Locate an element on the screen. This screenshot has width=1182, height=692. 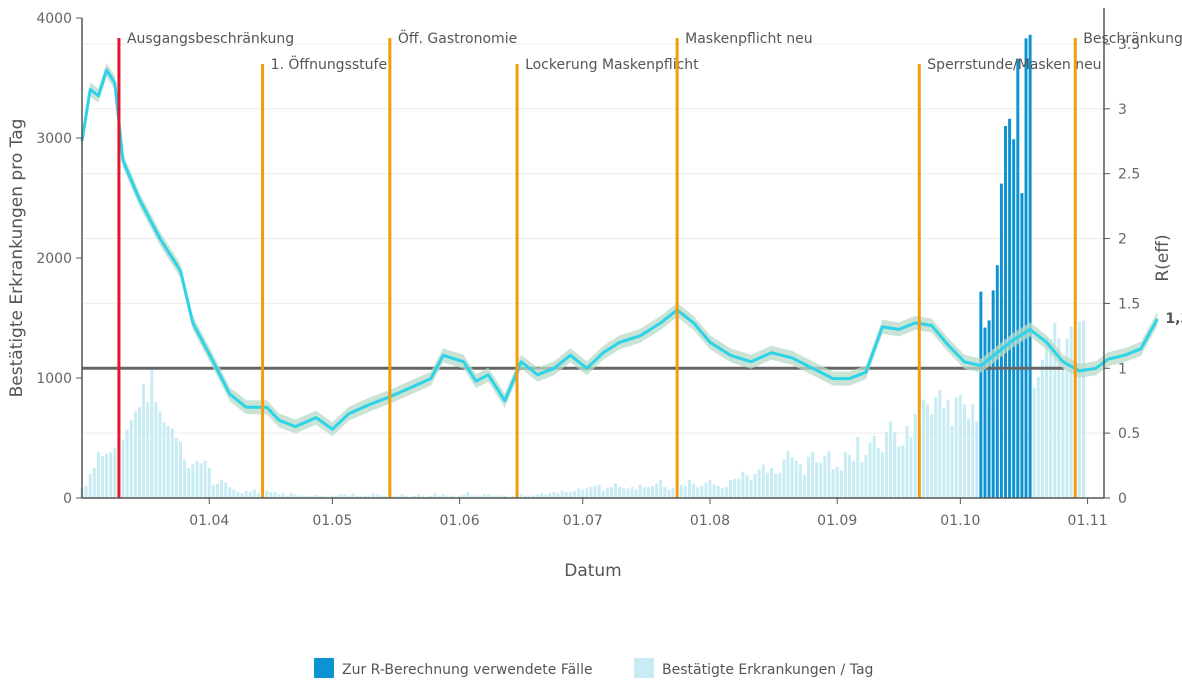
y-left-tick-label: 2000 is located at coordinates (54, 259).